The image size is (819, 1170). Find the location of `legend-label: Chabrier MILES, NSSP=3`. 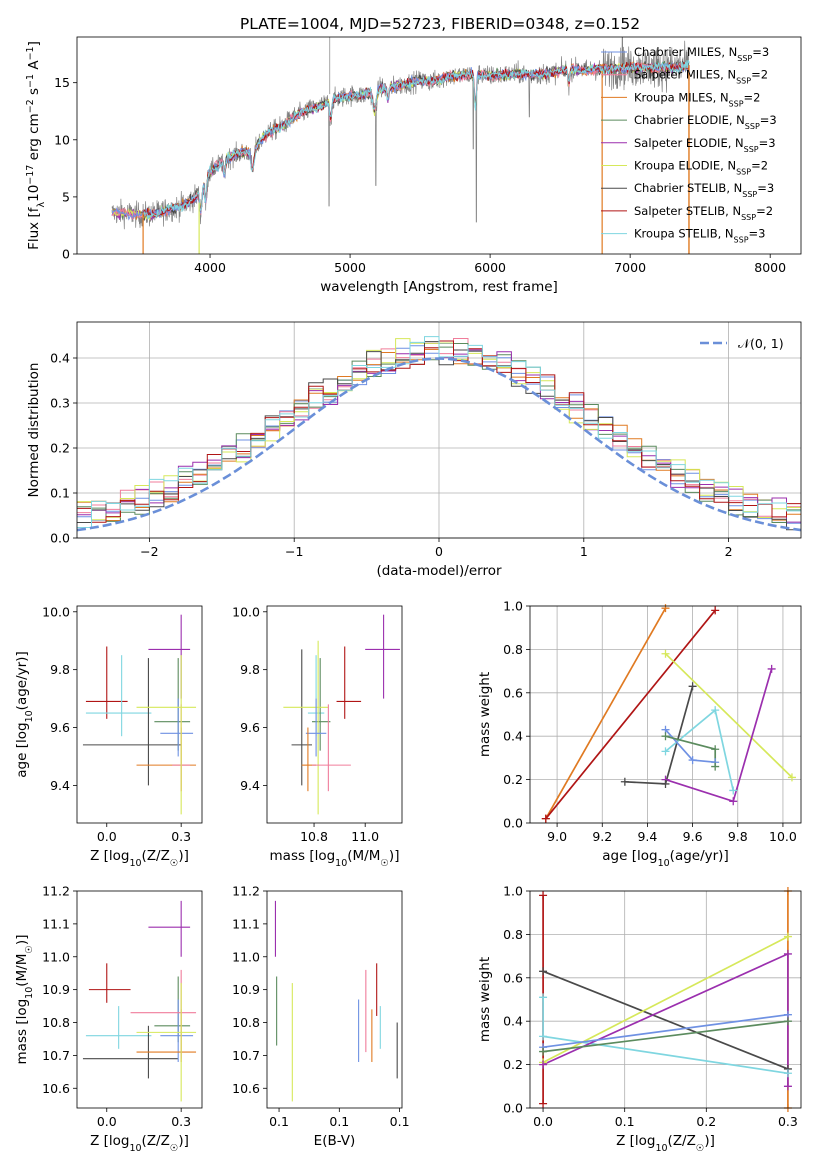

legend-label: Chabrier MILES, NSSP=3 is located at coordinates (701, 54).